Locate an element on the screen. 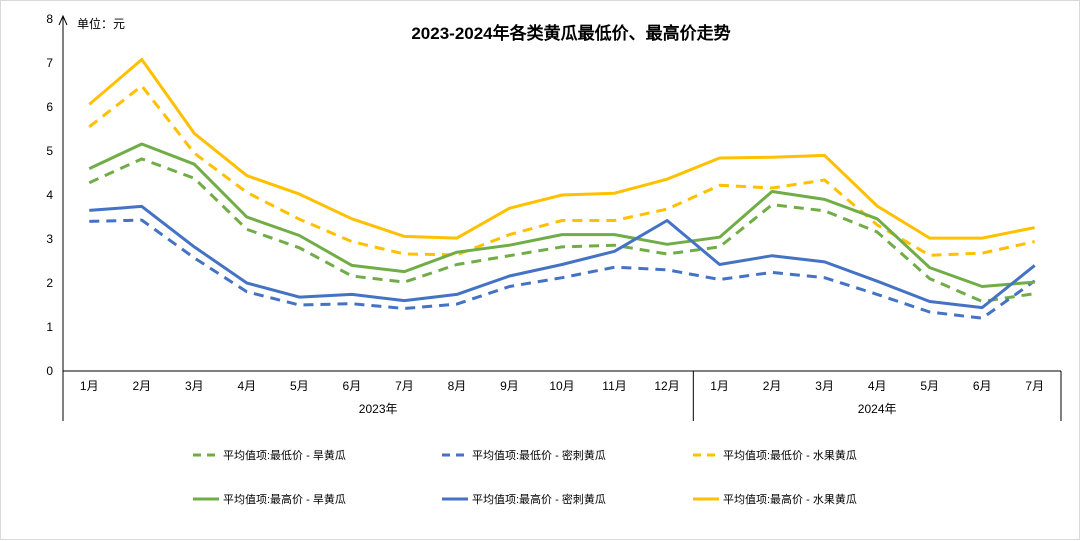 The width and height of the screenshot is (1080, 541). y-axis-arrow is located at coordinates (63, 20).